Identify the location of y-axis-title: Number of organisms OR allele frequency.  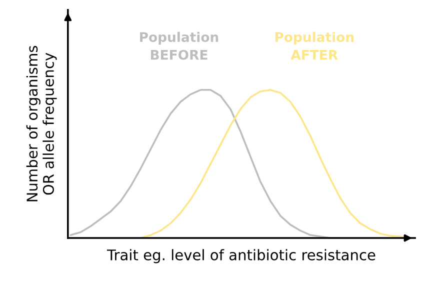
(41, 124).